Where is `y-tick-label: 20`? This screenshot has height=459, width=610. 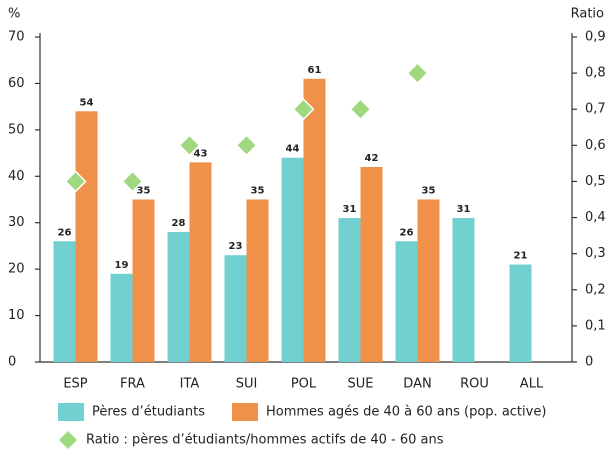 y-tick-label: 20 is located at coordinates (16, 269).